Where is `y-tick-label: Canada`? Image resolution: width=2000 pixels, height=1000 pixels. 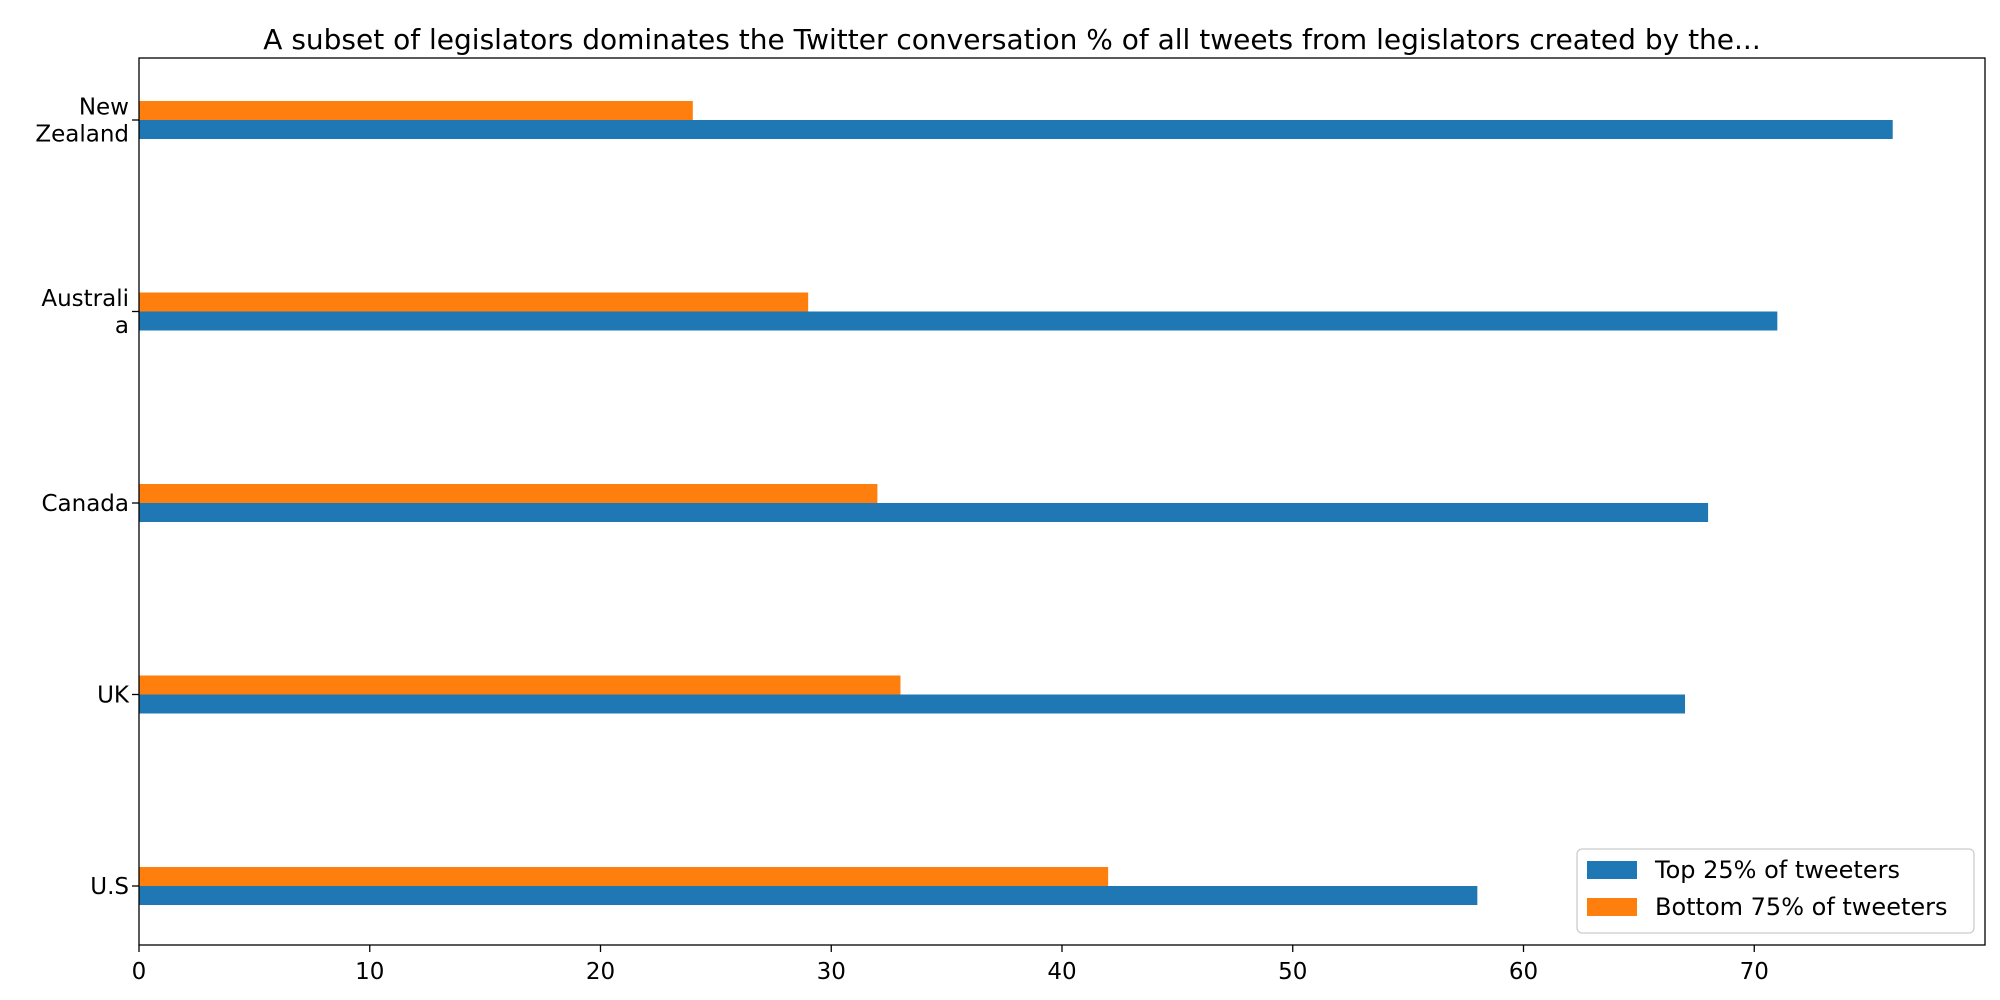 y-tick-label: Canada is located at coordinates (85, 504).